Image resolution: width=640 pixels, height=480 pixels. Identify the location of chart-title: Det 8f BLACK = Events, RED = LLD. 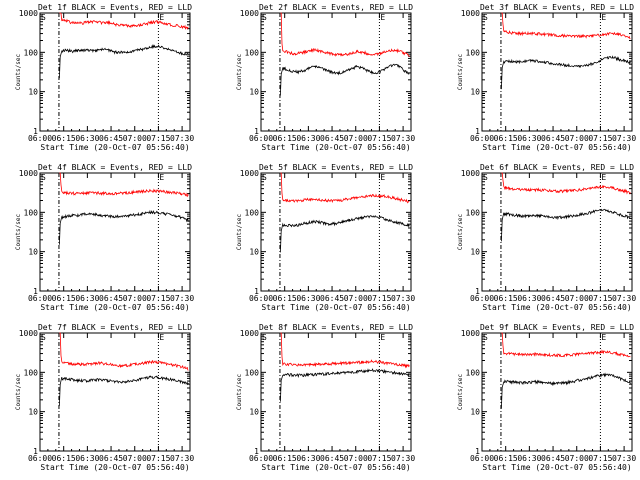
(336, 327).